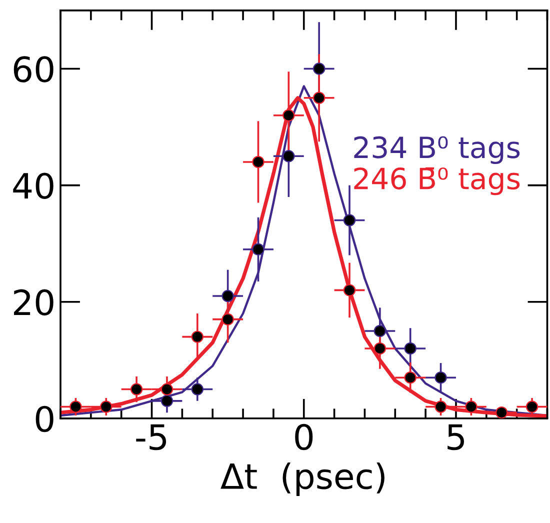  What do you see at coordinates (304, 437) in the screenshot?
I see `x-tick-label: 0` at bounding box center [304, 437].